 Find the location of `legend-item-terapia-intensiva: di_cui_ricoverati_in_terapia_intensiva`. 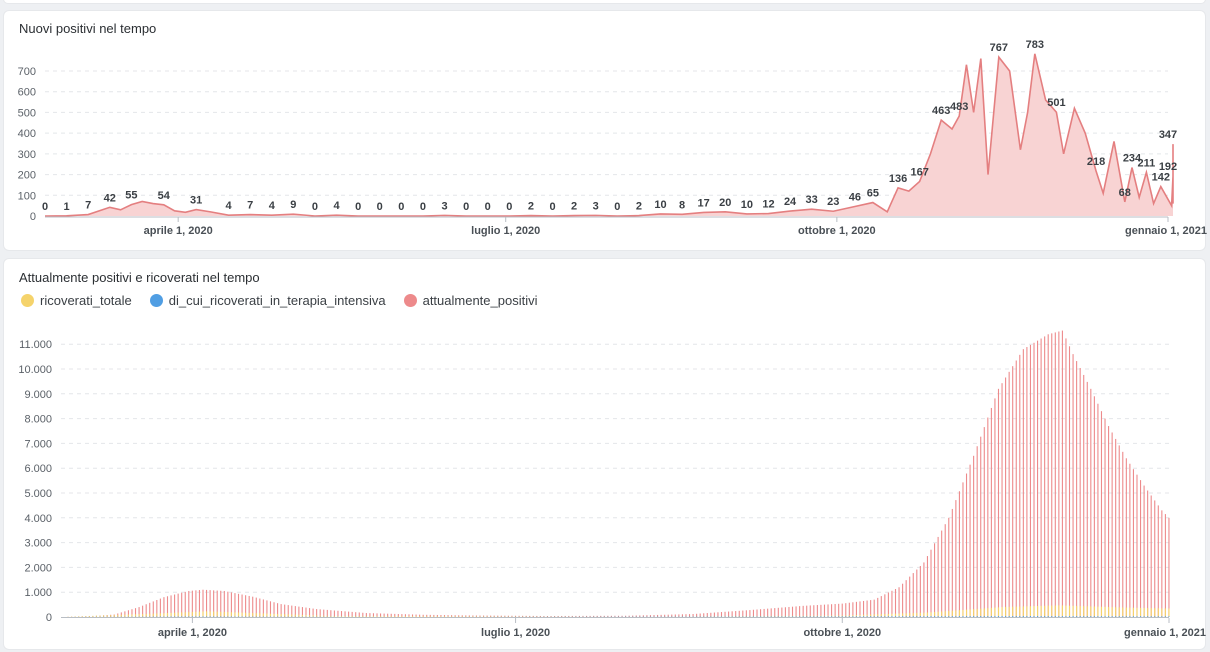

legend-item-terapia-intensiva: di_cui_ricoverati_in_terapia_intensiva is located at coordinates (267, 300).